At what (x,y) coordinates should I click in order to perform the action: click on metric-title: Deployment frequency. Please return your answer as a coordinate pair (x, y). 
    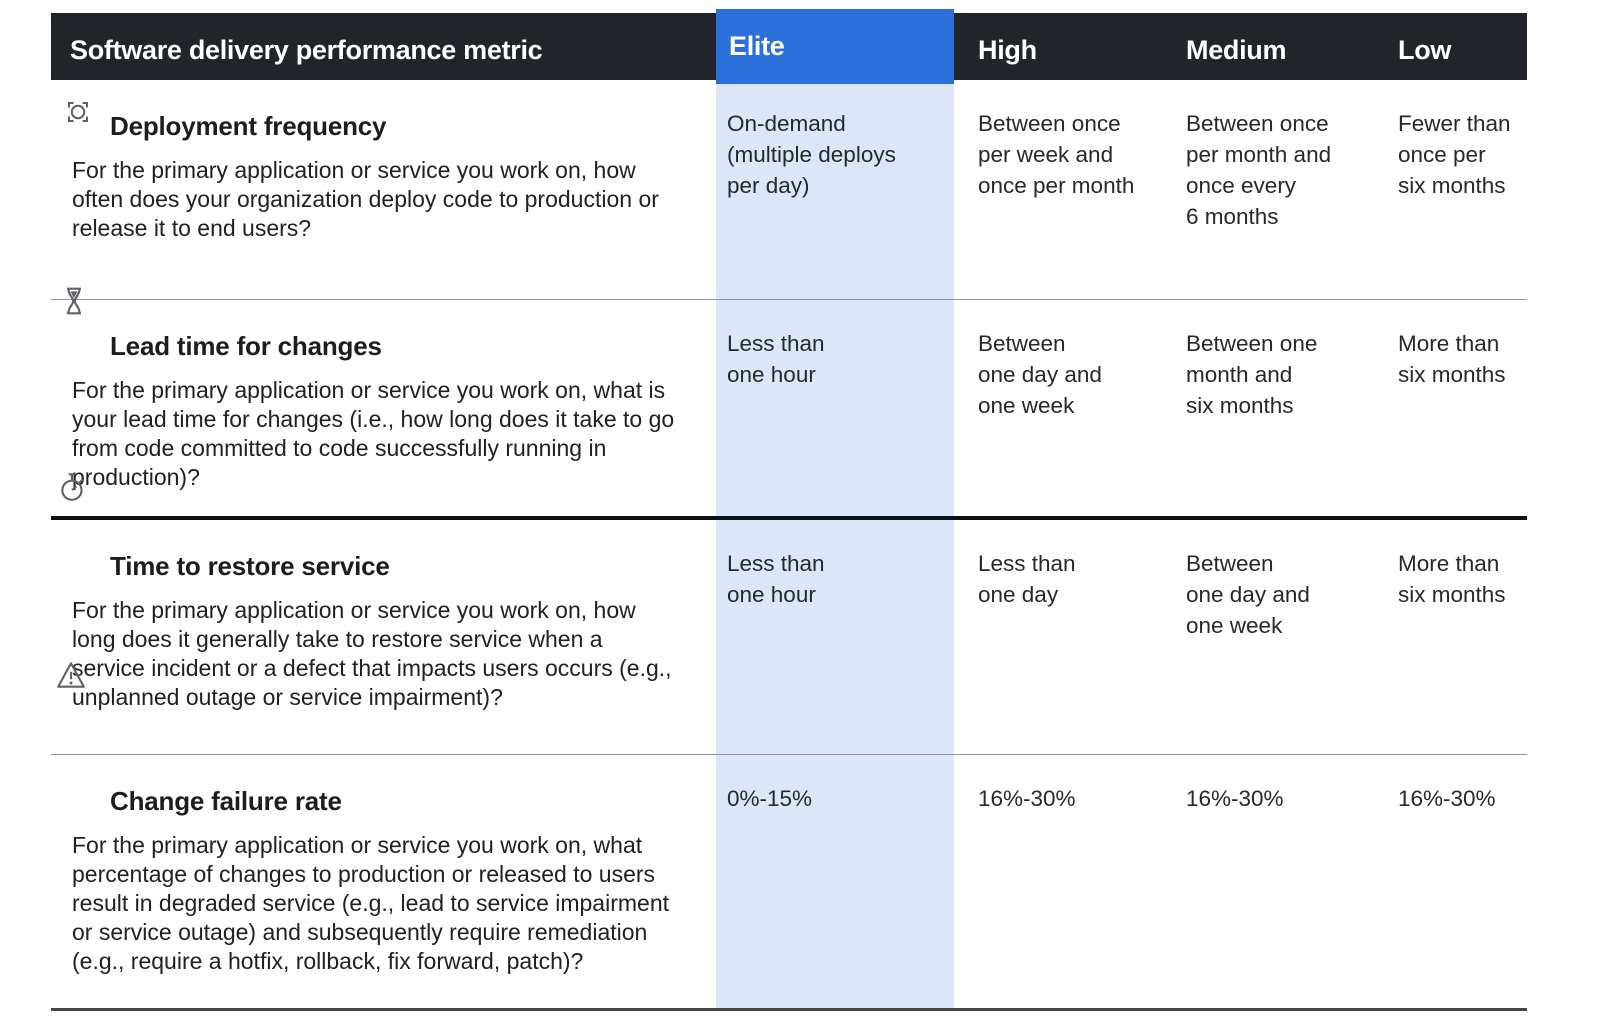
    Looking at the image, I should click on (248, 126).